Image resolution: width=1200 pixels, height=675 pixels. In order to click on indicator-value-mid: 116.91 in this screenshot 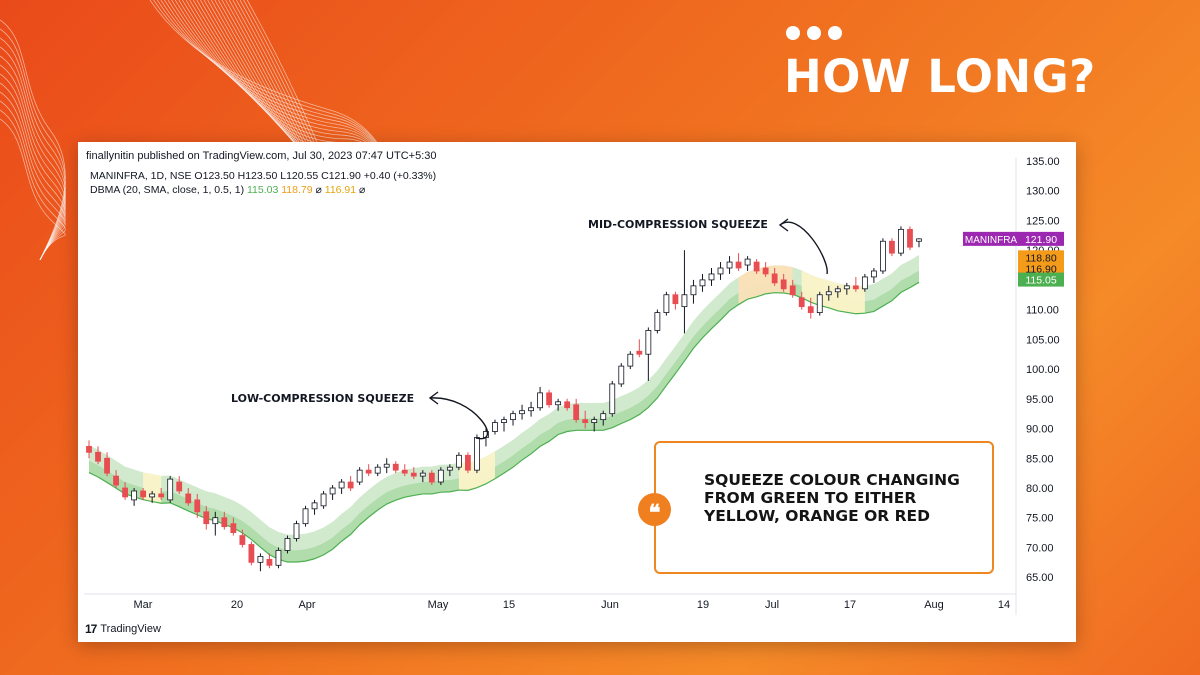, I will do `click(340, 190)`.